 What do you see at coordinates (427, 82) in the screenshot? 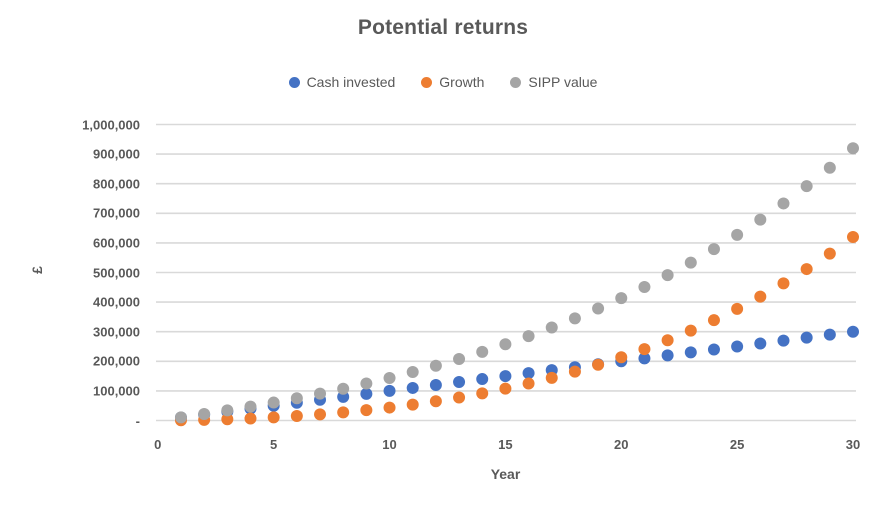
I see `legend-marker-growth-icon` at bounding box center [427, 82].